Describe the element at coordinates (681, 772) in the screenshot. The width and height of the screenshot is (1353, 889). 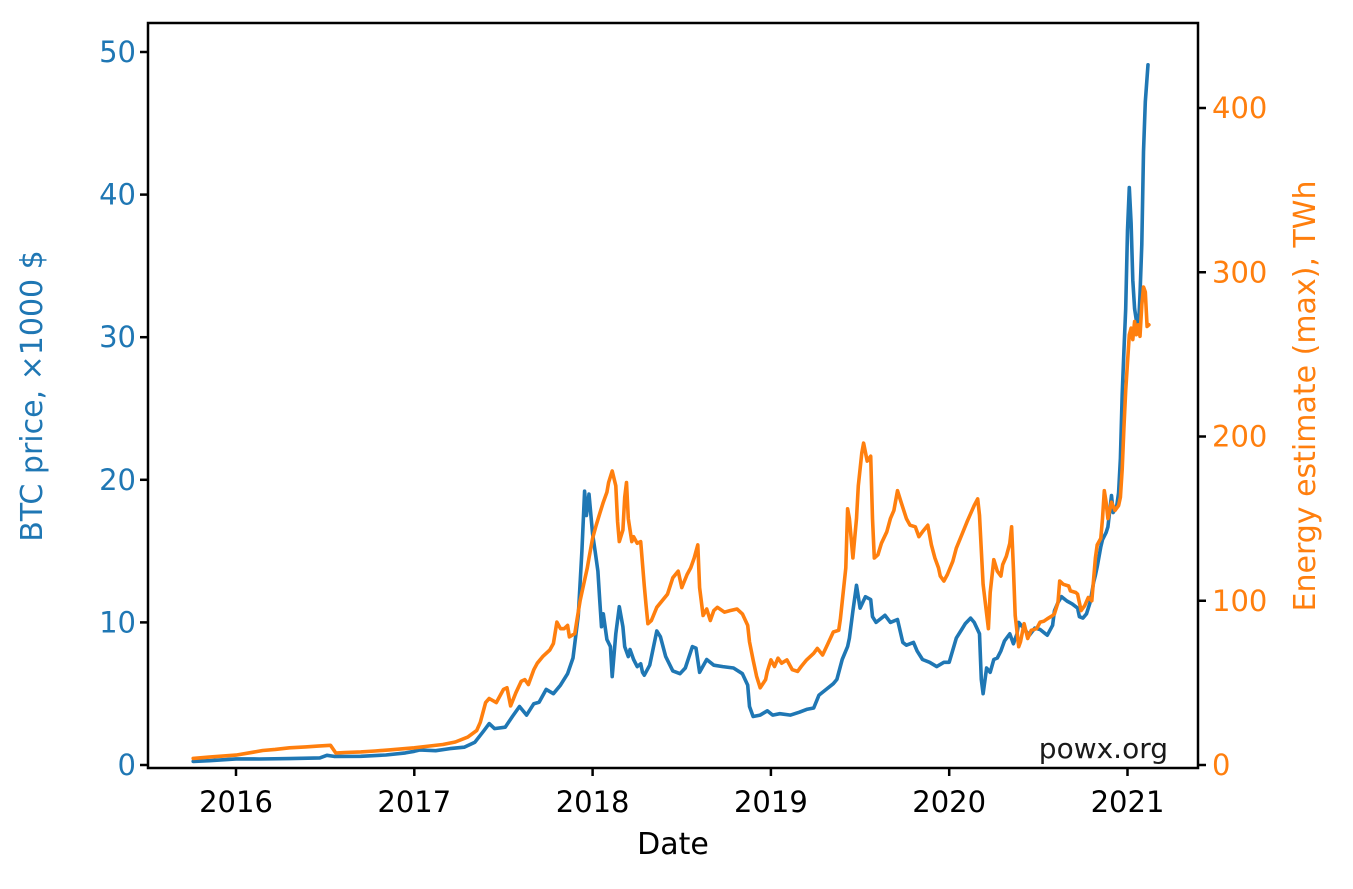
I see `x-axis-ticks` at that location.